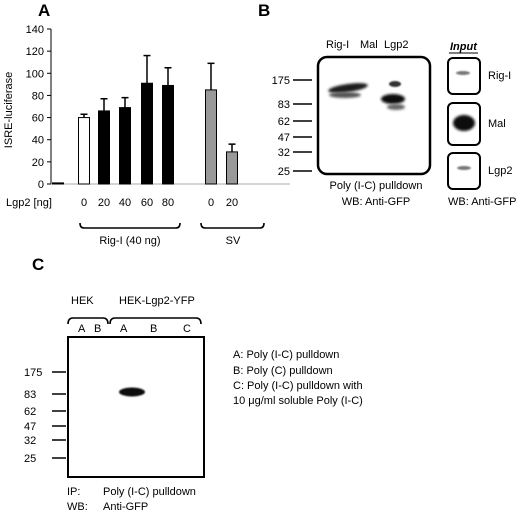 This screenshot has width=520, height=513. What do you see at coordinates (168, 203) in the screenshot?
I see `x-tick-label: 80` at bounding box center [168, 203].